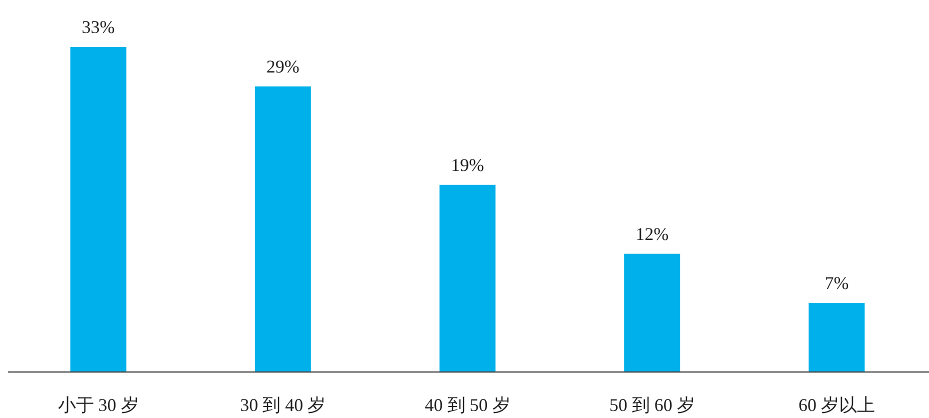 This screenshot has height=418, width=929. What do you see at coordinates (467, 405) in the screenshot?
I see `x-tick-label: 40 到 50 岁` at bounding box center [467, 405].